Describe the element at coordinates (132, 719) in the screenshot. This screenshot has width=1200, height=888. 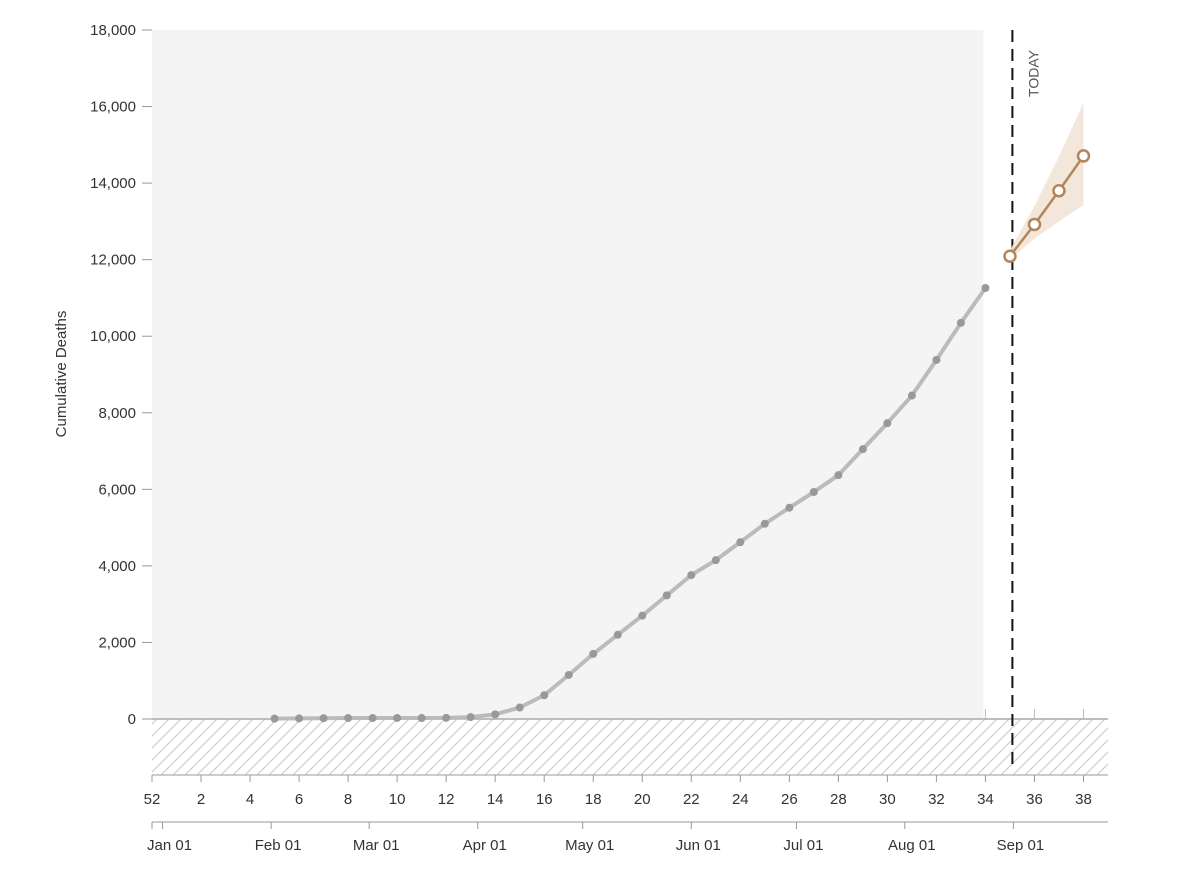
I see `y-tick-label-0: 0` at that location.